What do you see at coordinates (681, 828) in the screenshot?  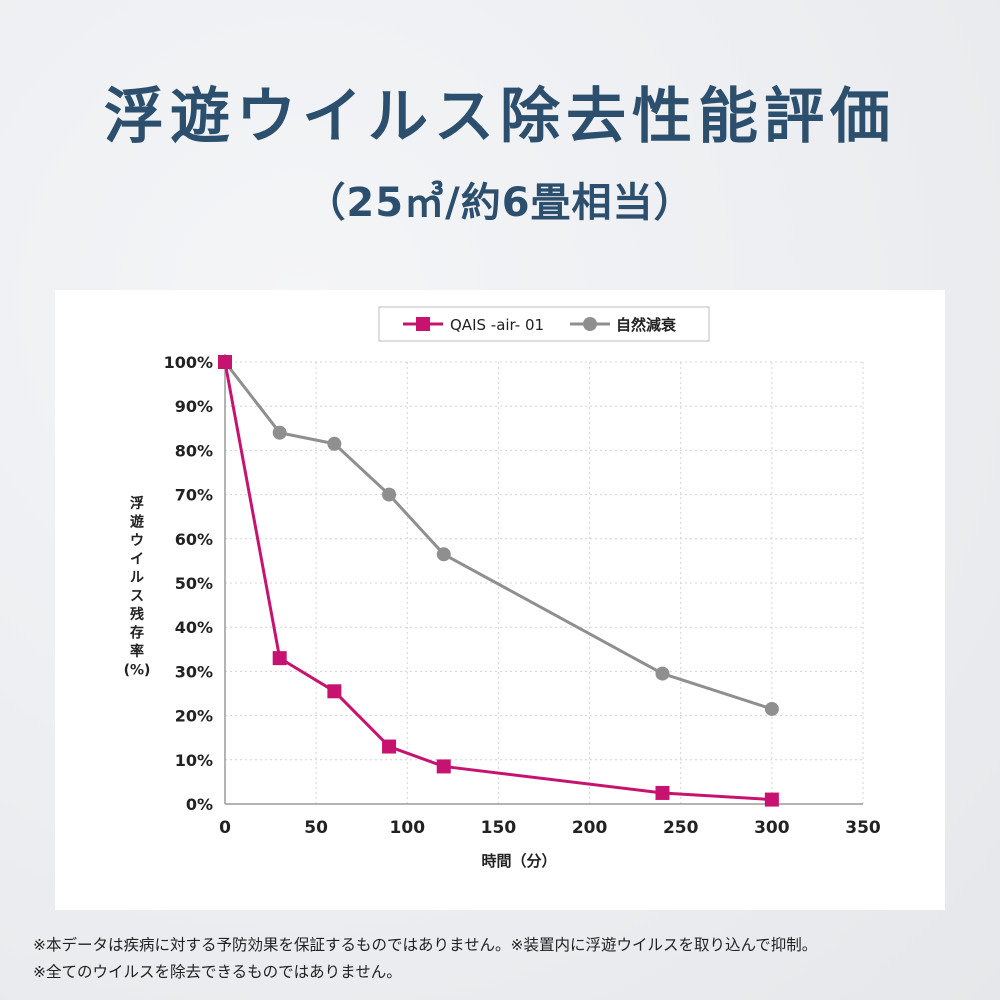 I see `x-tick-label: 250` at bounding box center [681, 828].